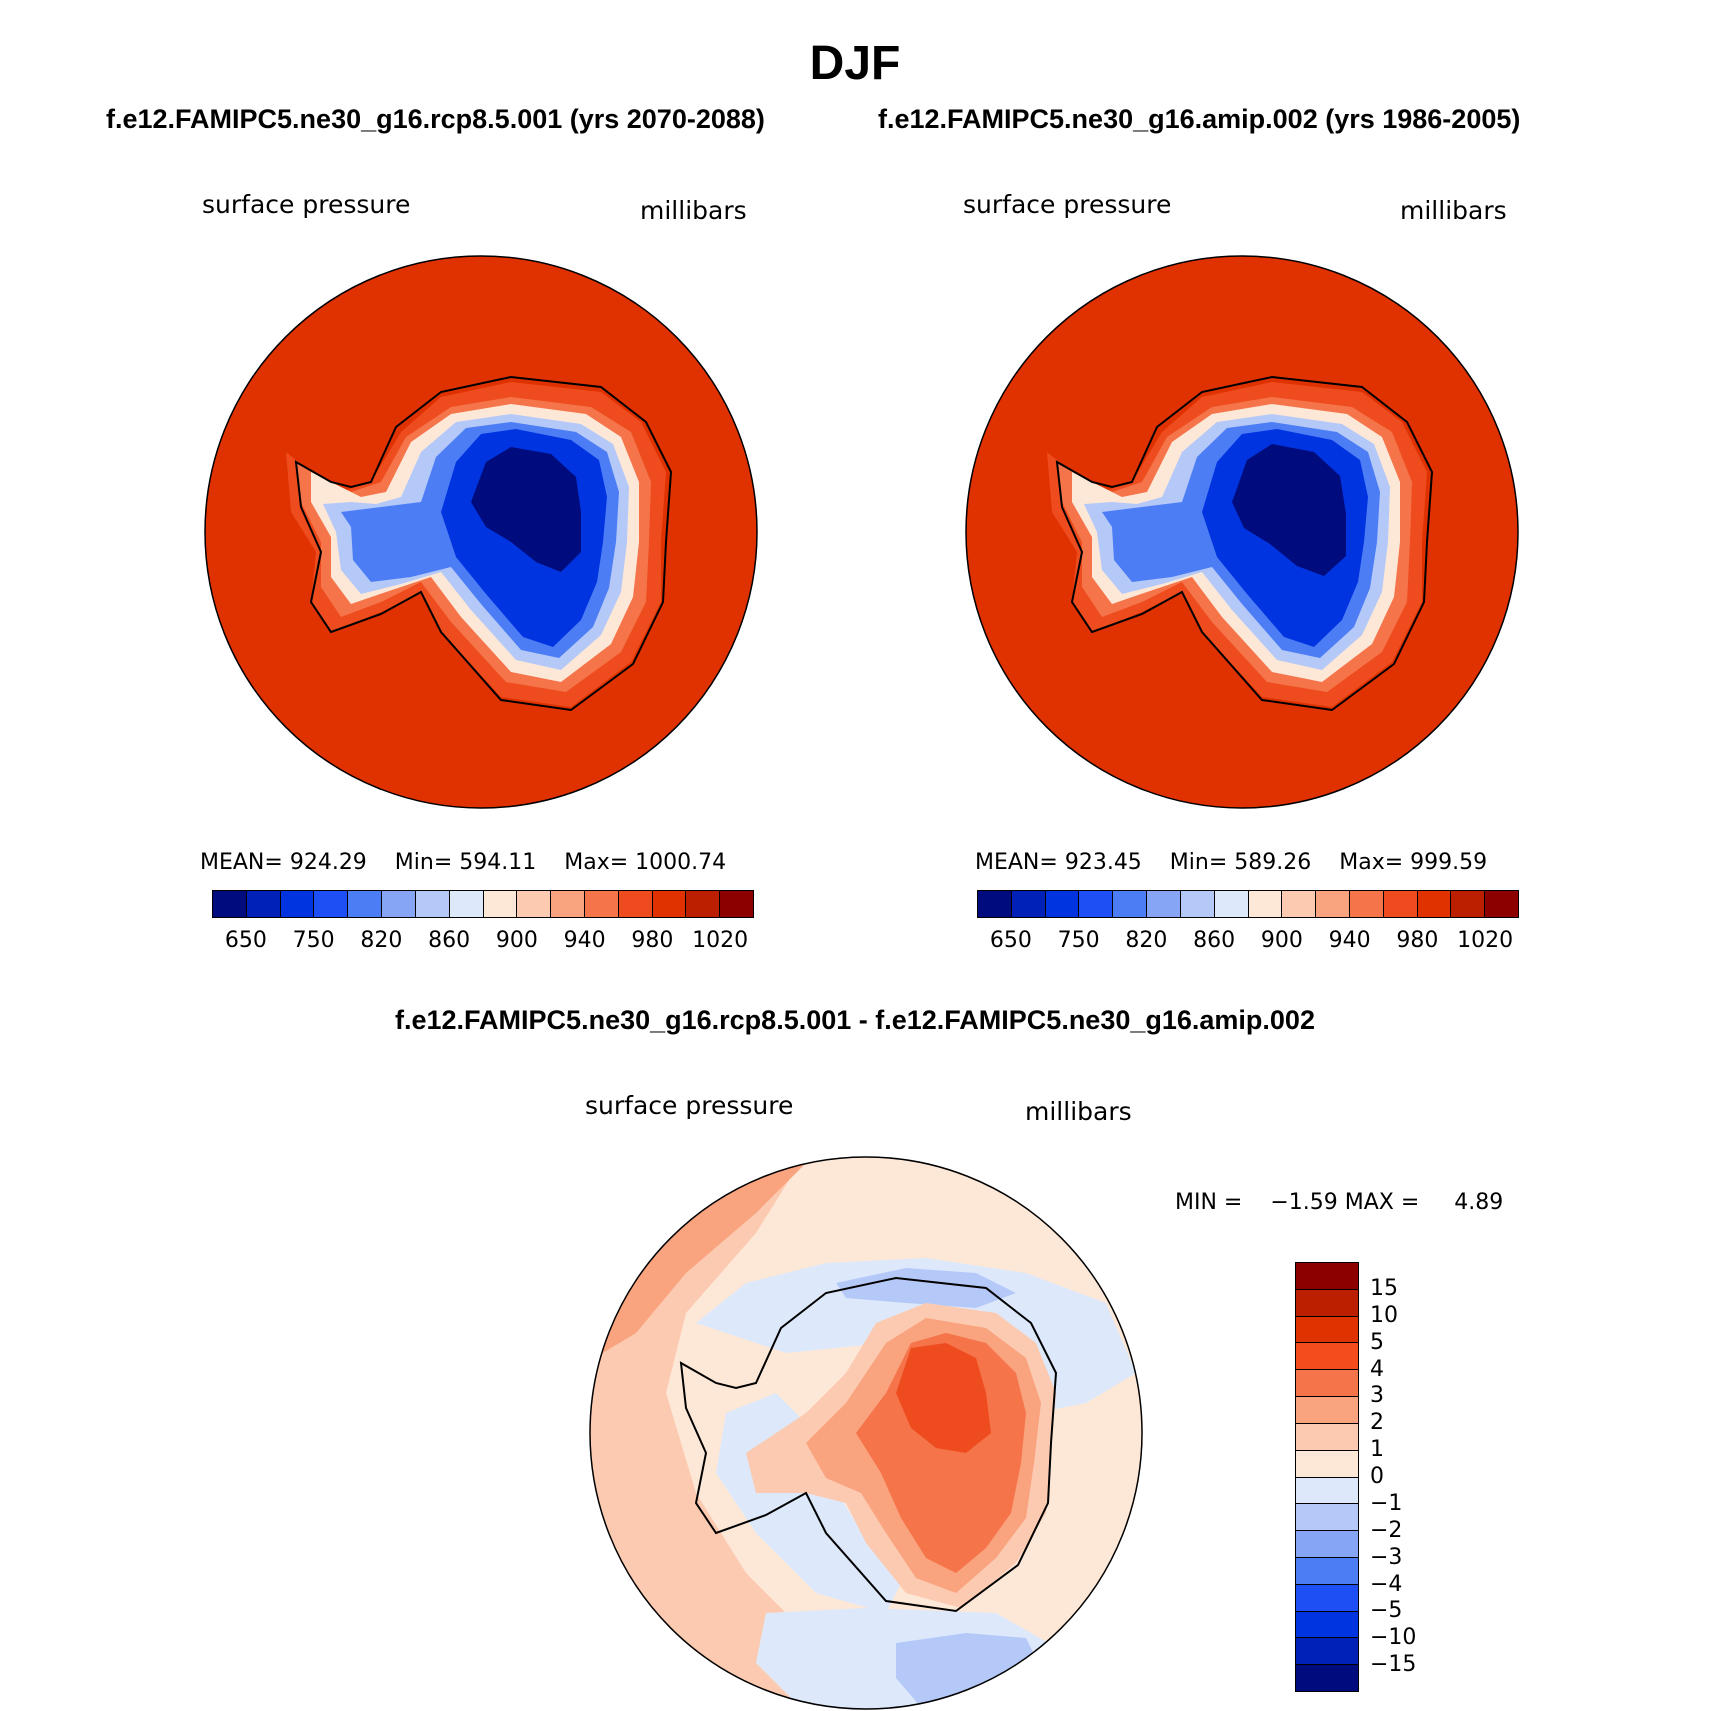 The height and width of the screenshot is (1711, 1710). What do you see at coordinates (689, 1105) in the screenshot?
I see `diff-variable-label: surface pressure` at bounding box center [689, 1105].